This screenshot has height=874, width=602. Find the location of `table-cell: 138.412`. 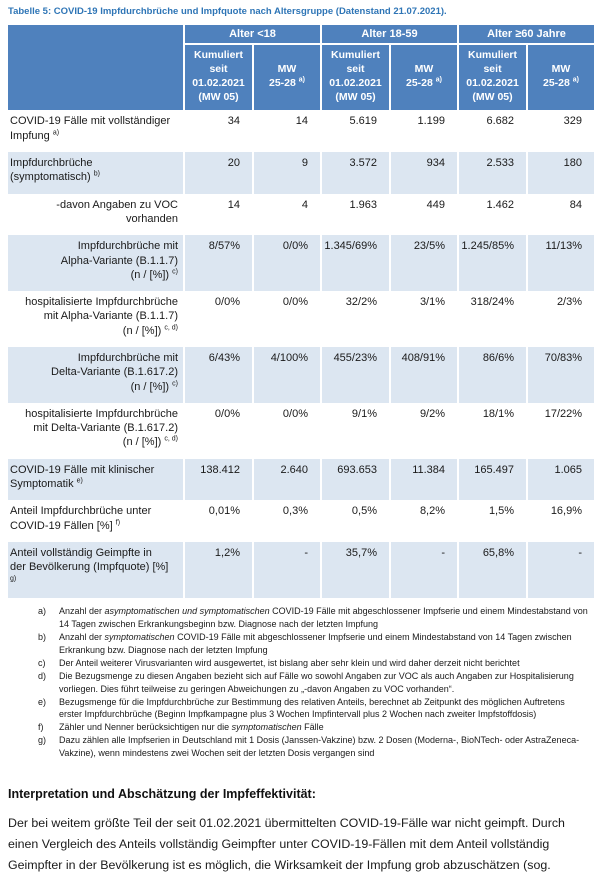

table-cell: 138.412 is located at coordinates (217, 479).